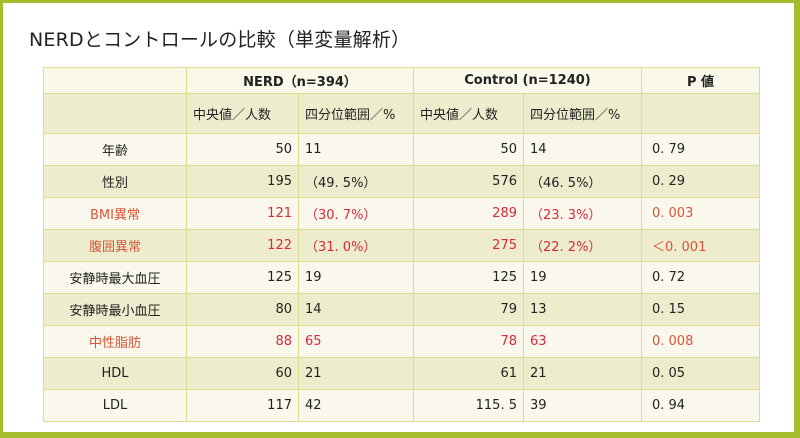 This screenshot has height=438, width=800. Describe the element at coordinates (115, 373) in the screenshot. I see `row-label: HDL` at that location.